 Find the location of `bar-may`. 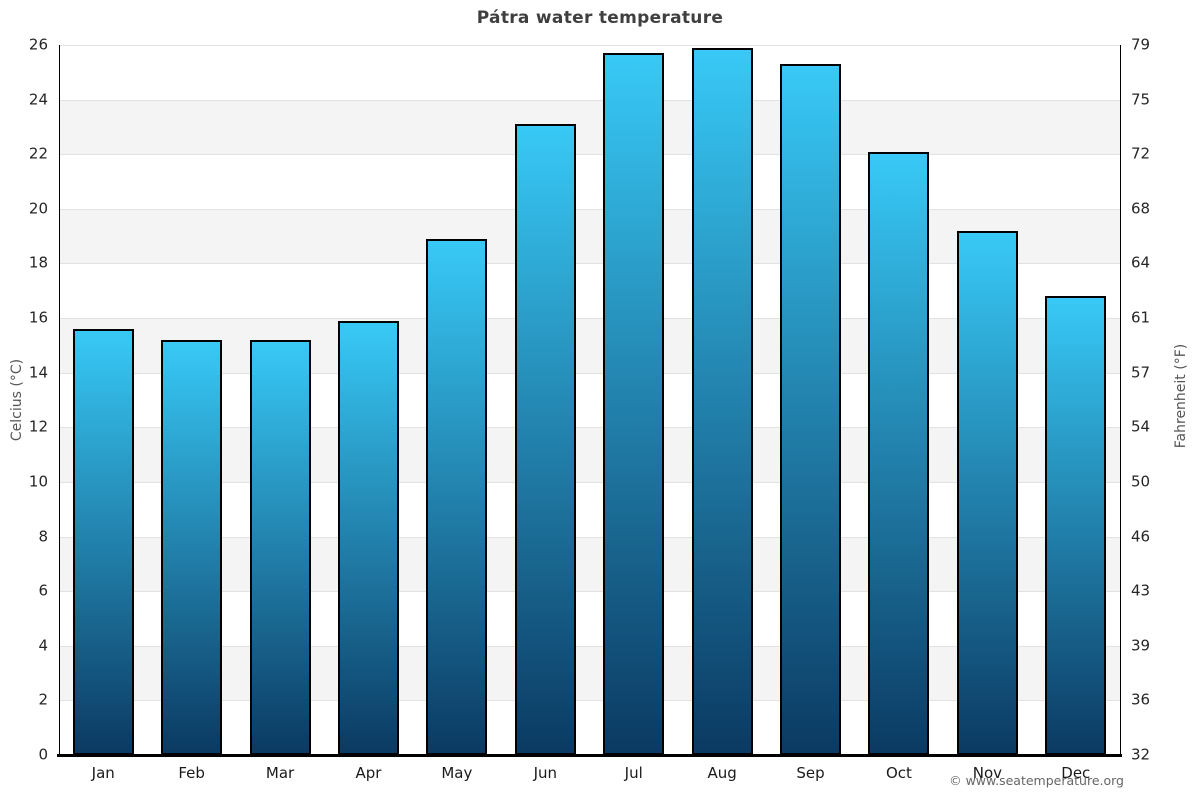

bar-may is located at coordinates (457, 496).